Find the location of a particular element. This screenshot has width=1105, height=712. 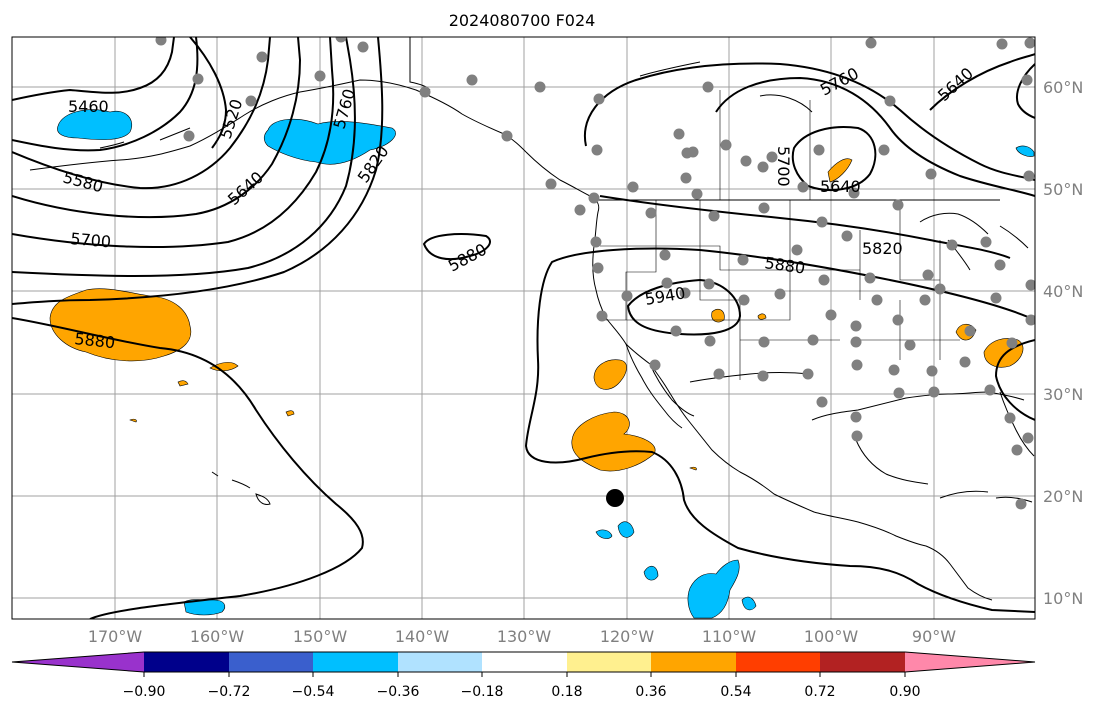

contour-label: 5880 is located at coordinates (95, 340).